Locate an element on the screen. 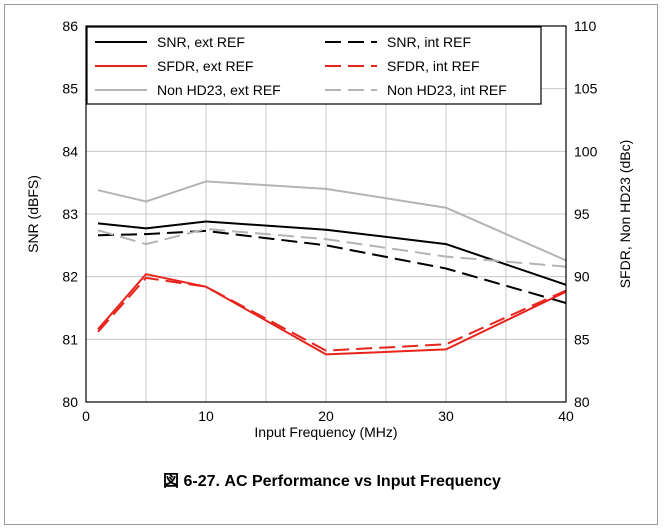  y2-tick-label: 95 is located at coordinates (582, 214).